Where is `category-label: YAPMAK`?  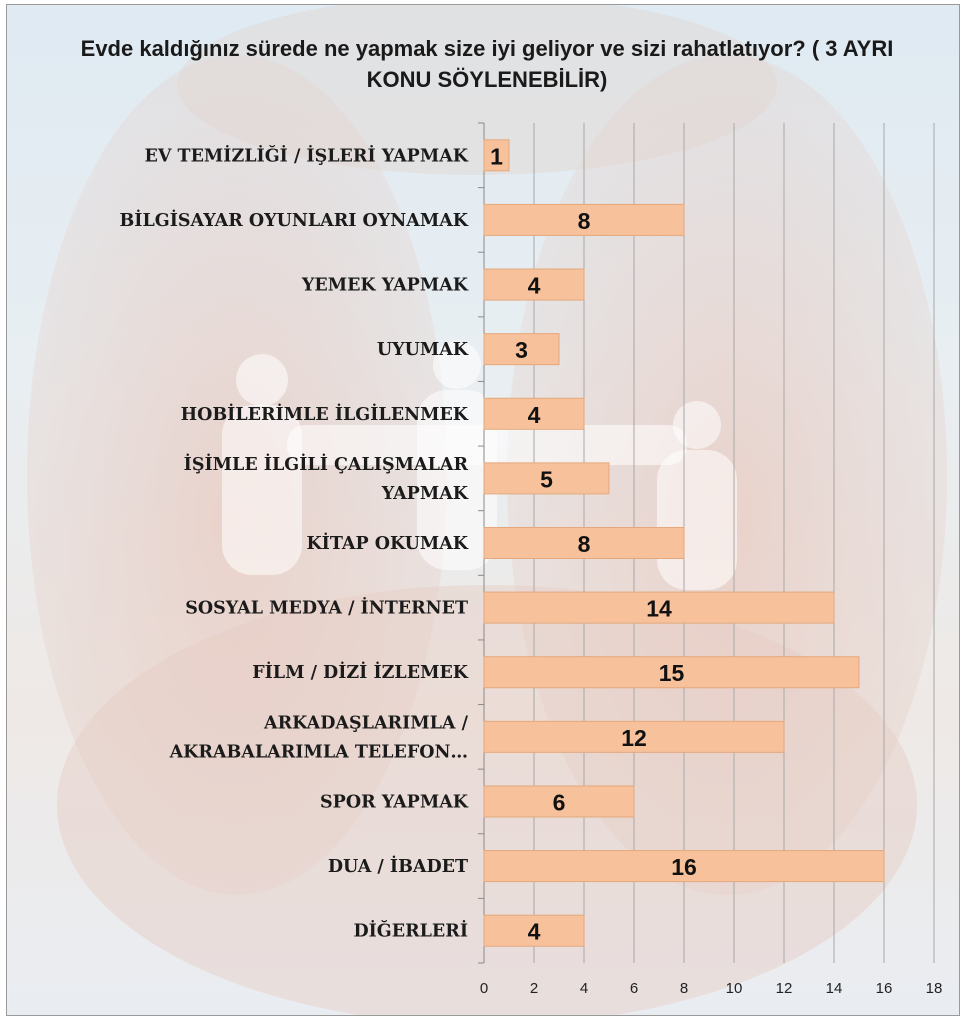 category-label: YAPMAK is located at coordinates (425, 494).